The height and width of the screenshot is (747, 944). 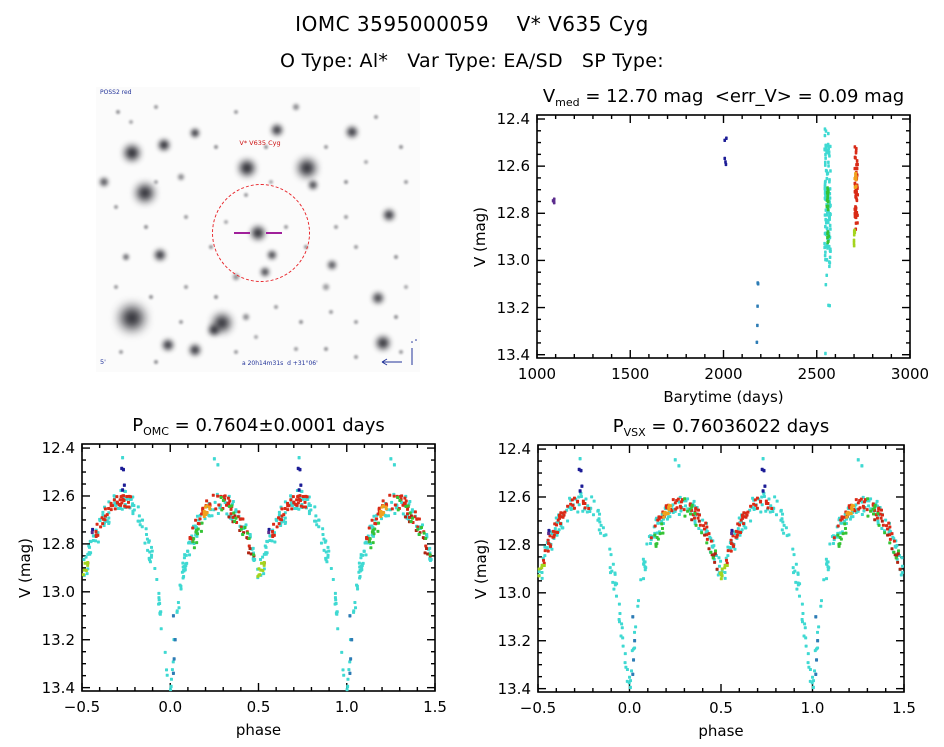 What do you see at coordinates (723, 374) in the screenshot?
I see `x-tick-label: 2000` at bounding box center [723, 374].